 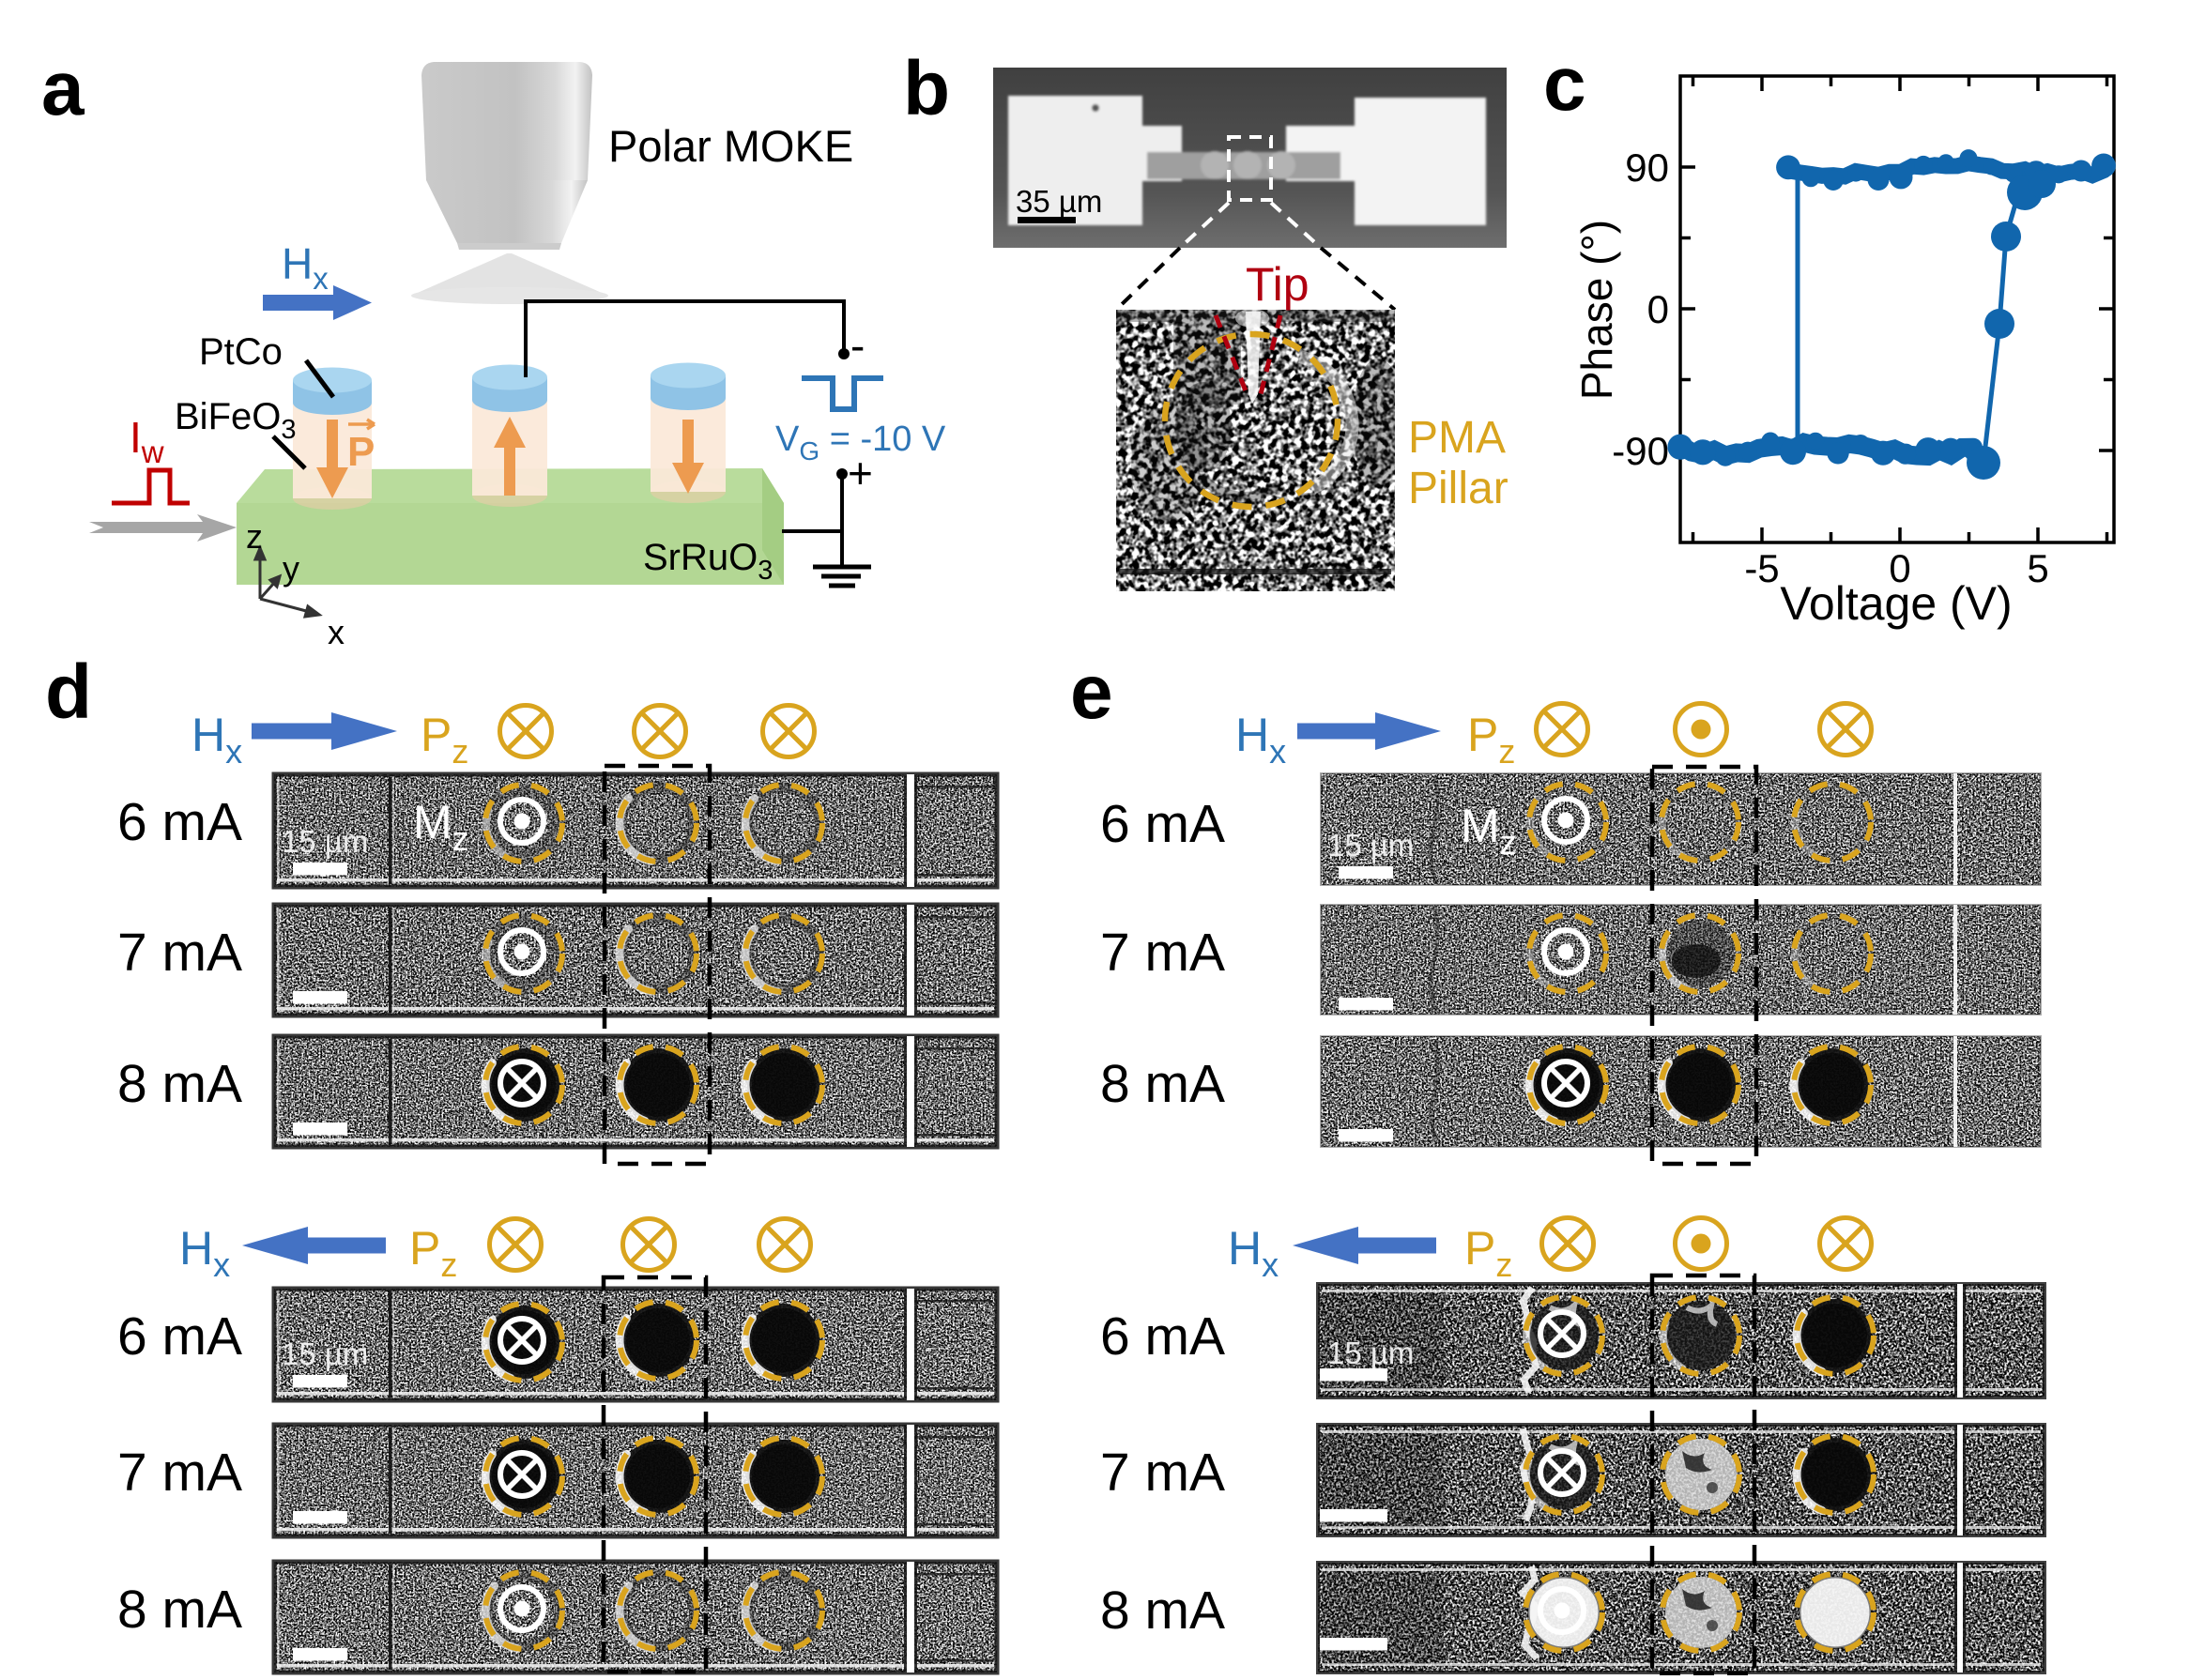 I want to click on svg-text: Iw, so click(x=147, y=441).